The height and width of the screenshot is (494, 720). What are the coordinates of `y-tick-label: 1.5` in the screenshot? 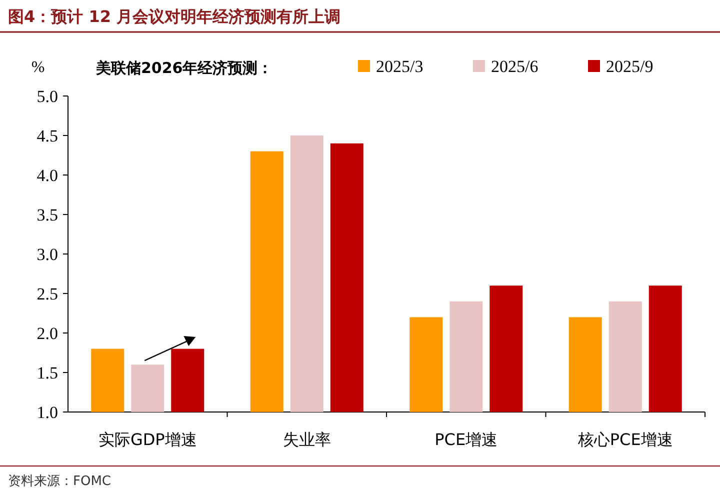 It's located at (47, 373).